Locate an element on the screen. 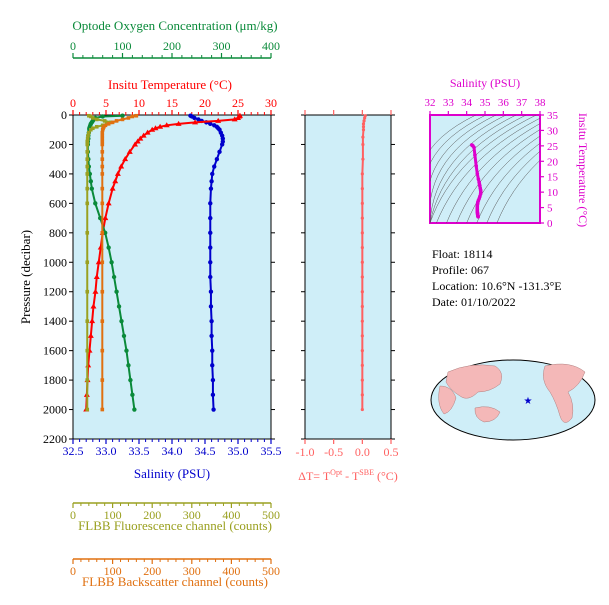 Image resolution: width=609 pixels, height=605 pixels. pressure-tick-label: 1200 is located at coordinates (55, 292).